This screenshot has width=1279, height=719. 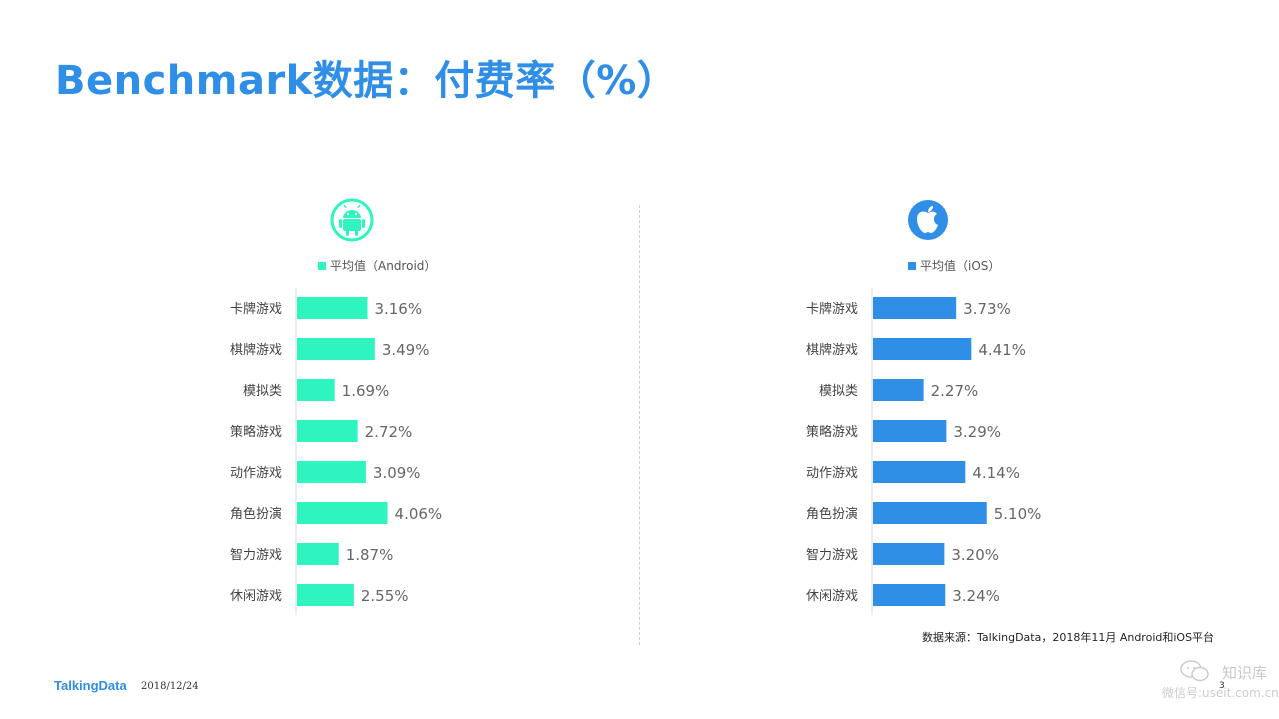 I want to click on android-icon, so click(x=352, y=220).